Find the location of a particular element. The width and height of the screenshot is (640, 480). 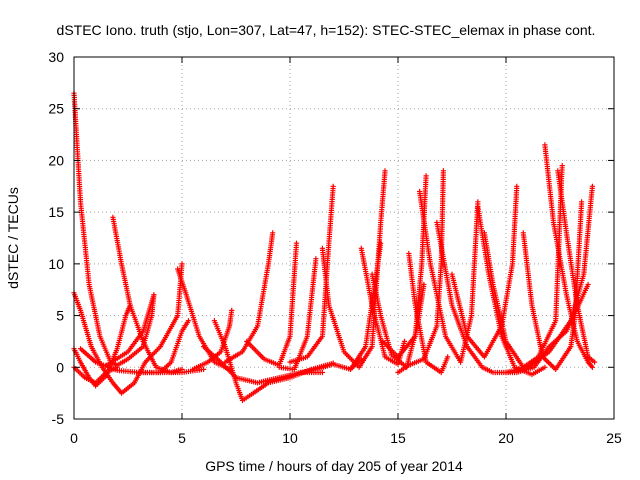

x-tick-label: 15 is located at coordinates (398, 438).